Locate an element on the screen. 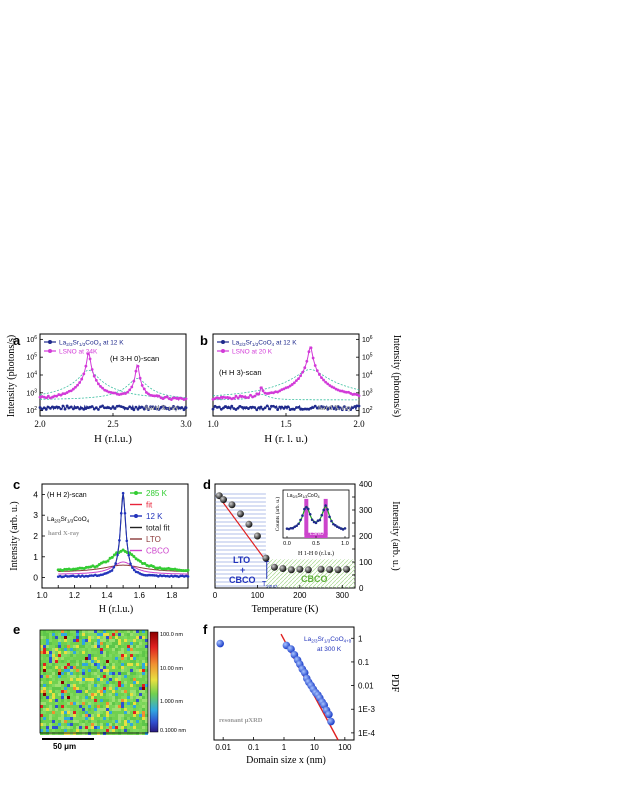  y-tick-label: 0 is located at coordinates (361, 588).